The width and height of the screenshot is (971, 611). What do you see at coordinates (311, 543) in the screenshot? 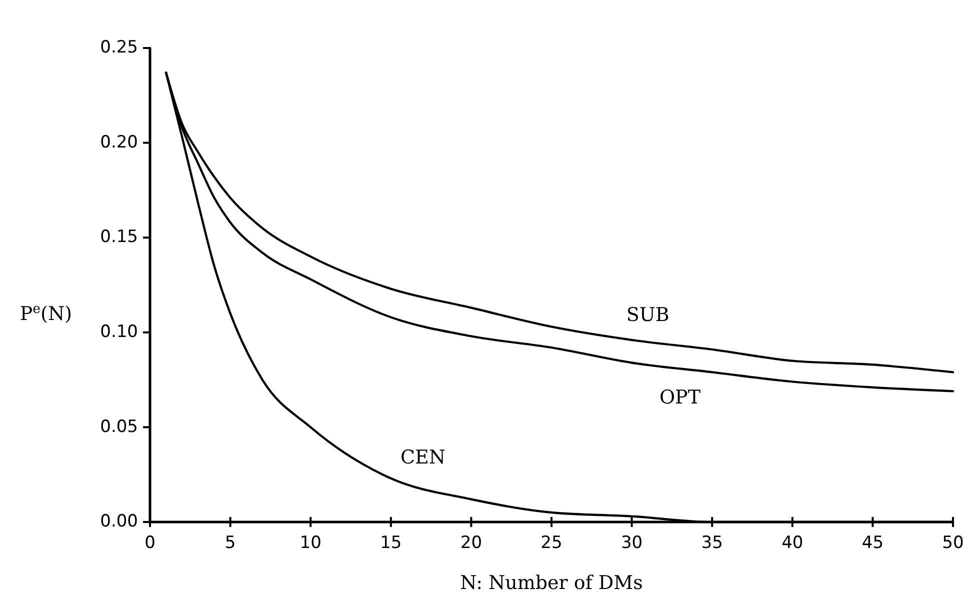
I see `x-tick-label: 10` at bounding box center [311, 543].